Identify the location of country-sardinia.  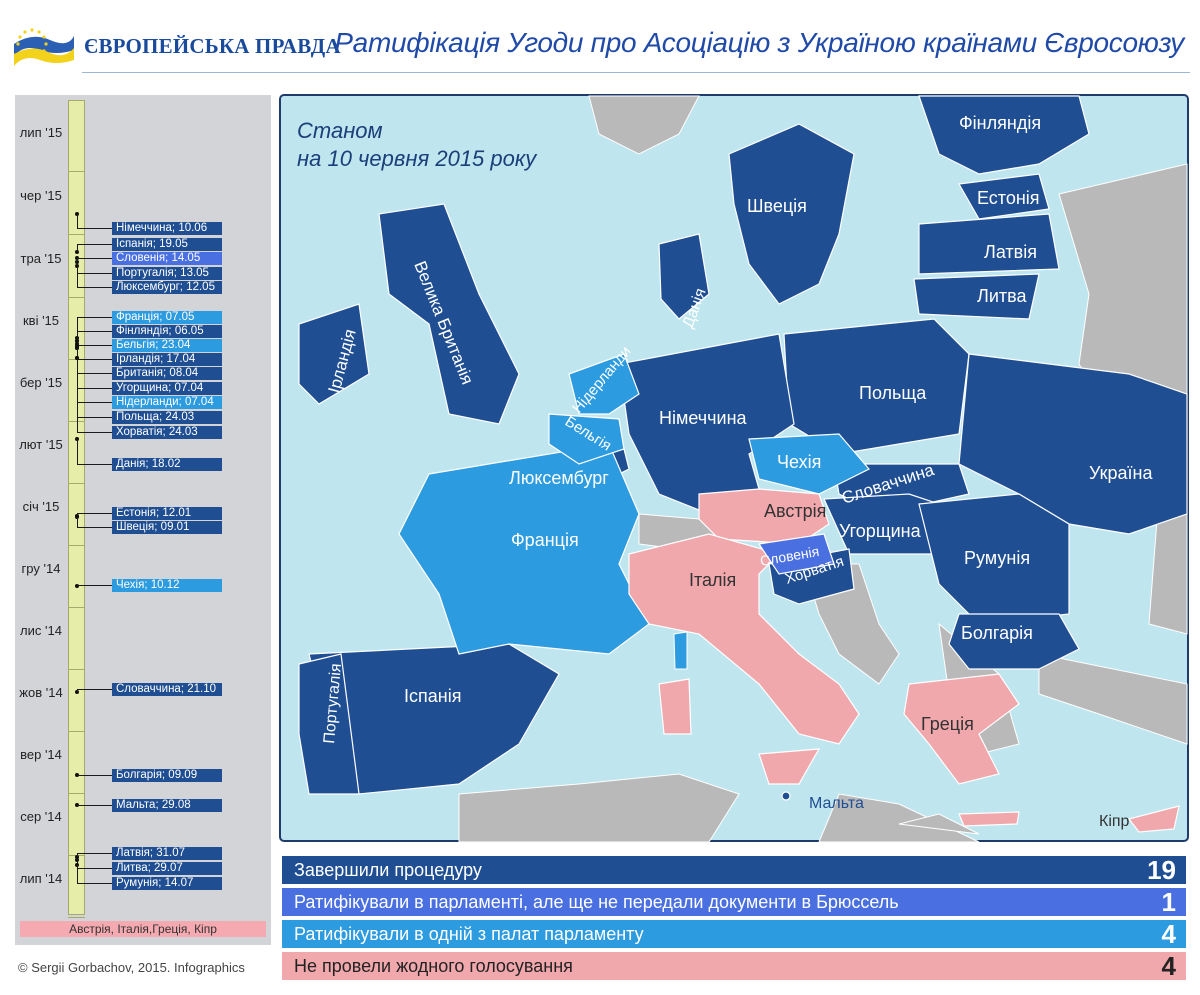
(675, 706).